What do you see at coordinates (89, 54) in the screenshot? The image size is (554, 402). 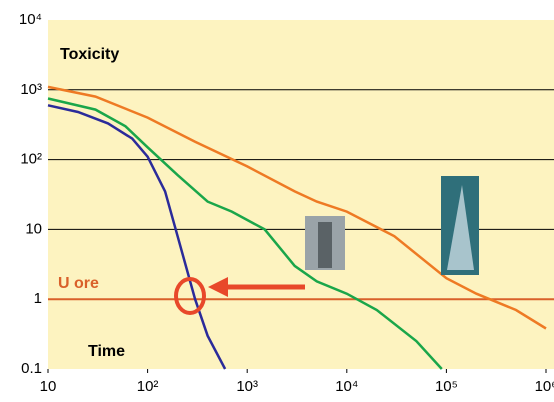 I see `y-axis-label: Toxicity` at bounding box center [89, 54].